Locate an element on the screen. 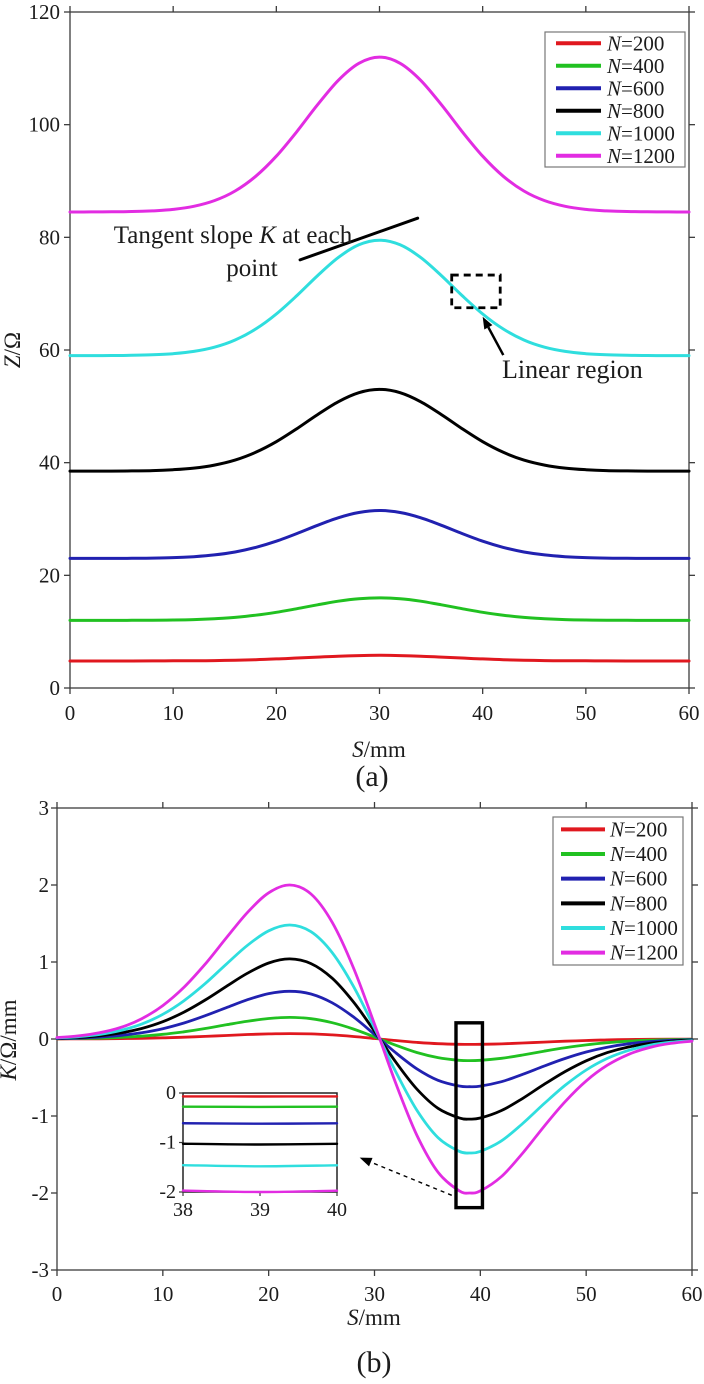 This screenshot has height=1384, width=704. annotation-inset-arrow-head is located at coordinates (366, 1162).